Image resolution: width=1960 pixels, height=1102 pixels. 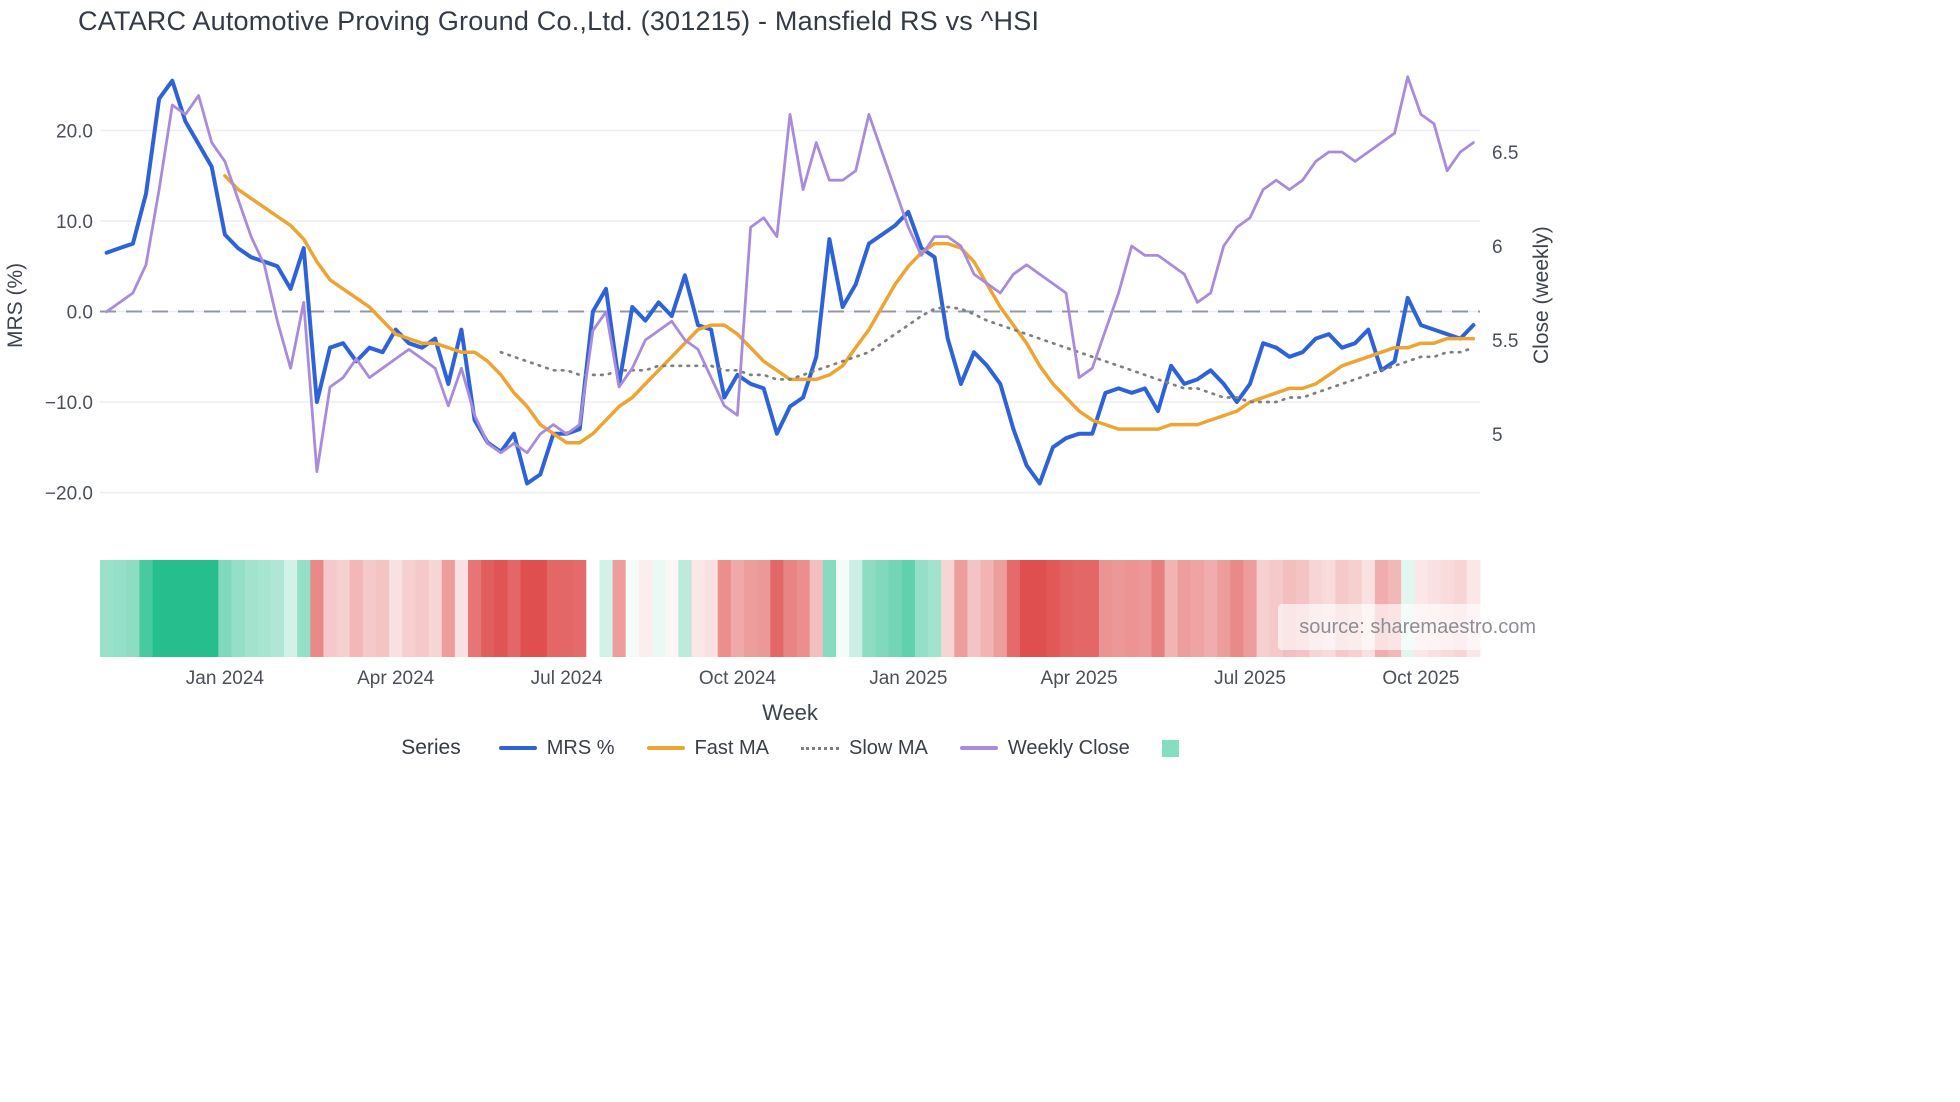 I want to click on left-axis-title: MRS (%), so click(x=15, y=305).